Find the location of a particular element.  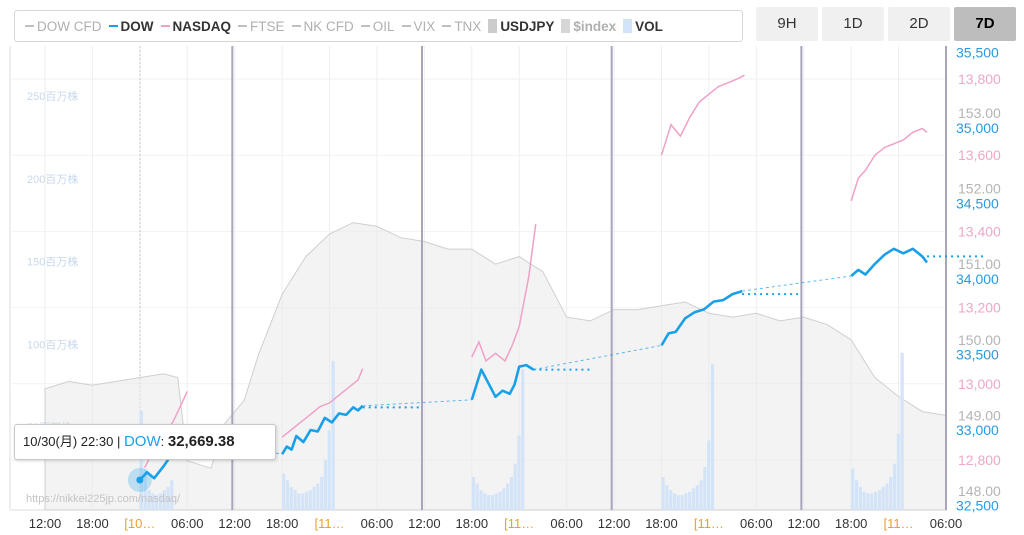

dow-gap-connector is located at coordinates (417, 403).